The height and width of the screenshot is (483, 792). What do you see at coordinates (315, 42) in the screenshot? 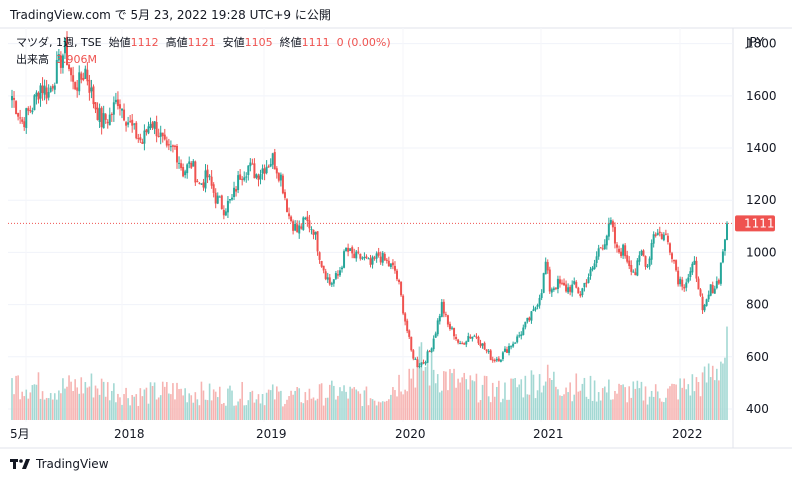
I see `close-value: 1111` at bounding box center [315, 42].